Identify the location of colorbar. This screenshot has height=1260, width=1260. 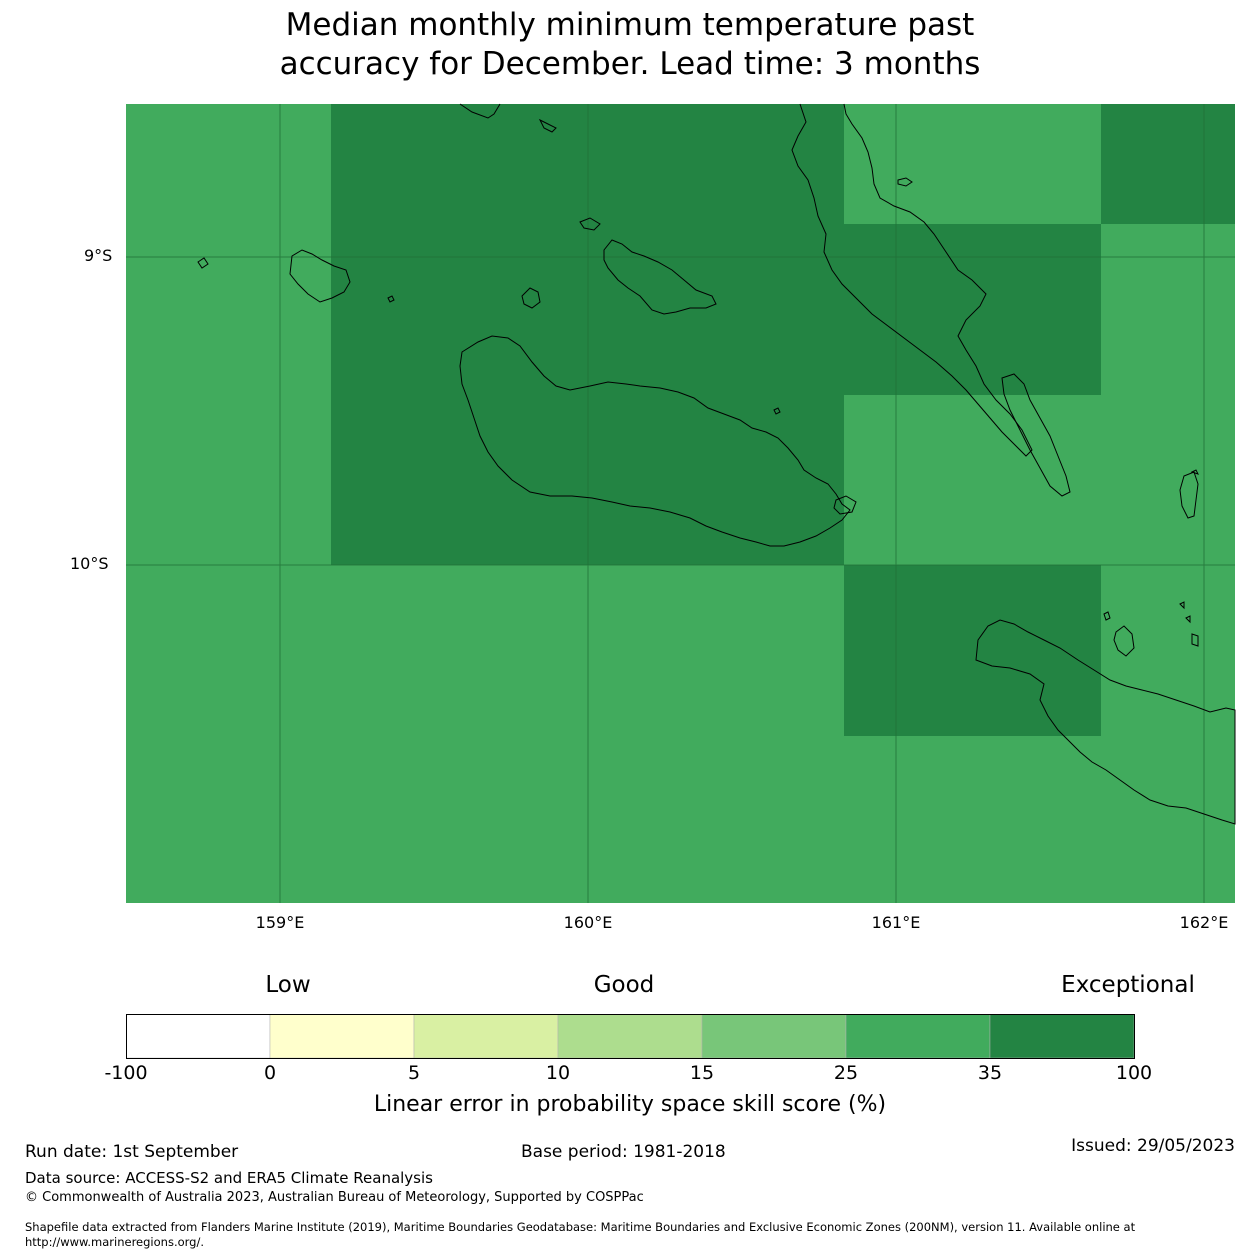
(630, 1036).